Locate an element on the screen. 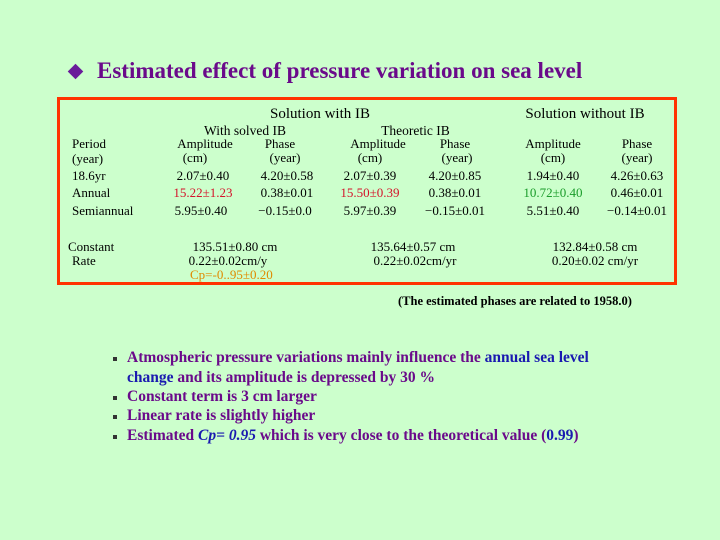 This screenshot has width=720, height=540. header-period: Period is located at coordinates (89, 143).